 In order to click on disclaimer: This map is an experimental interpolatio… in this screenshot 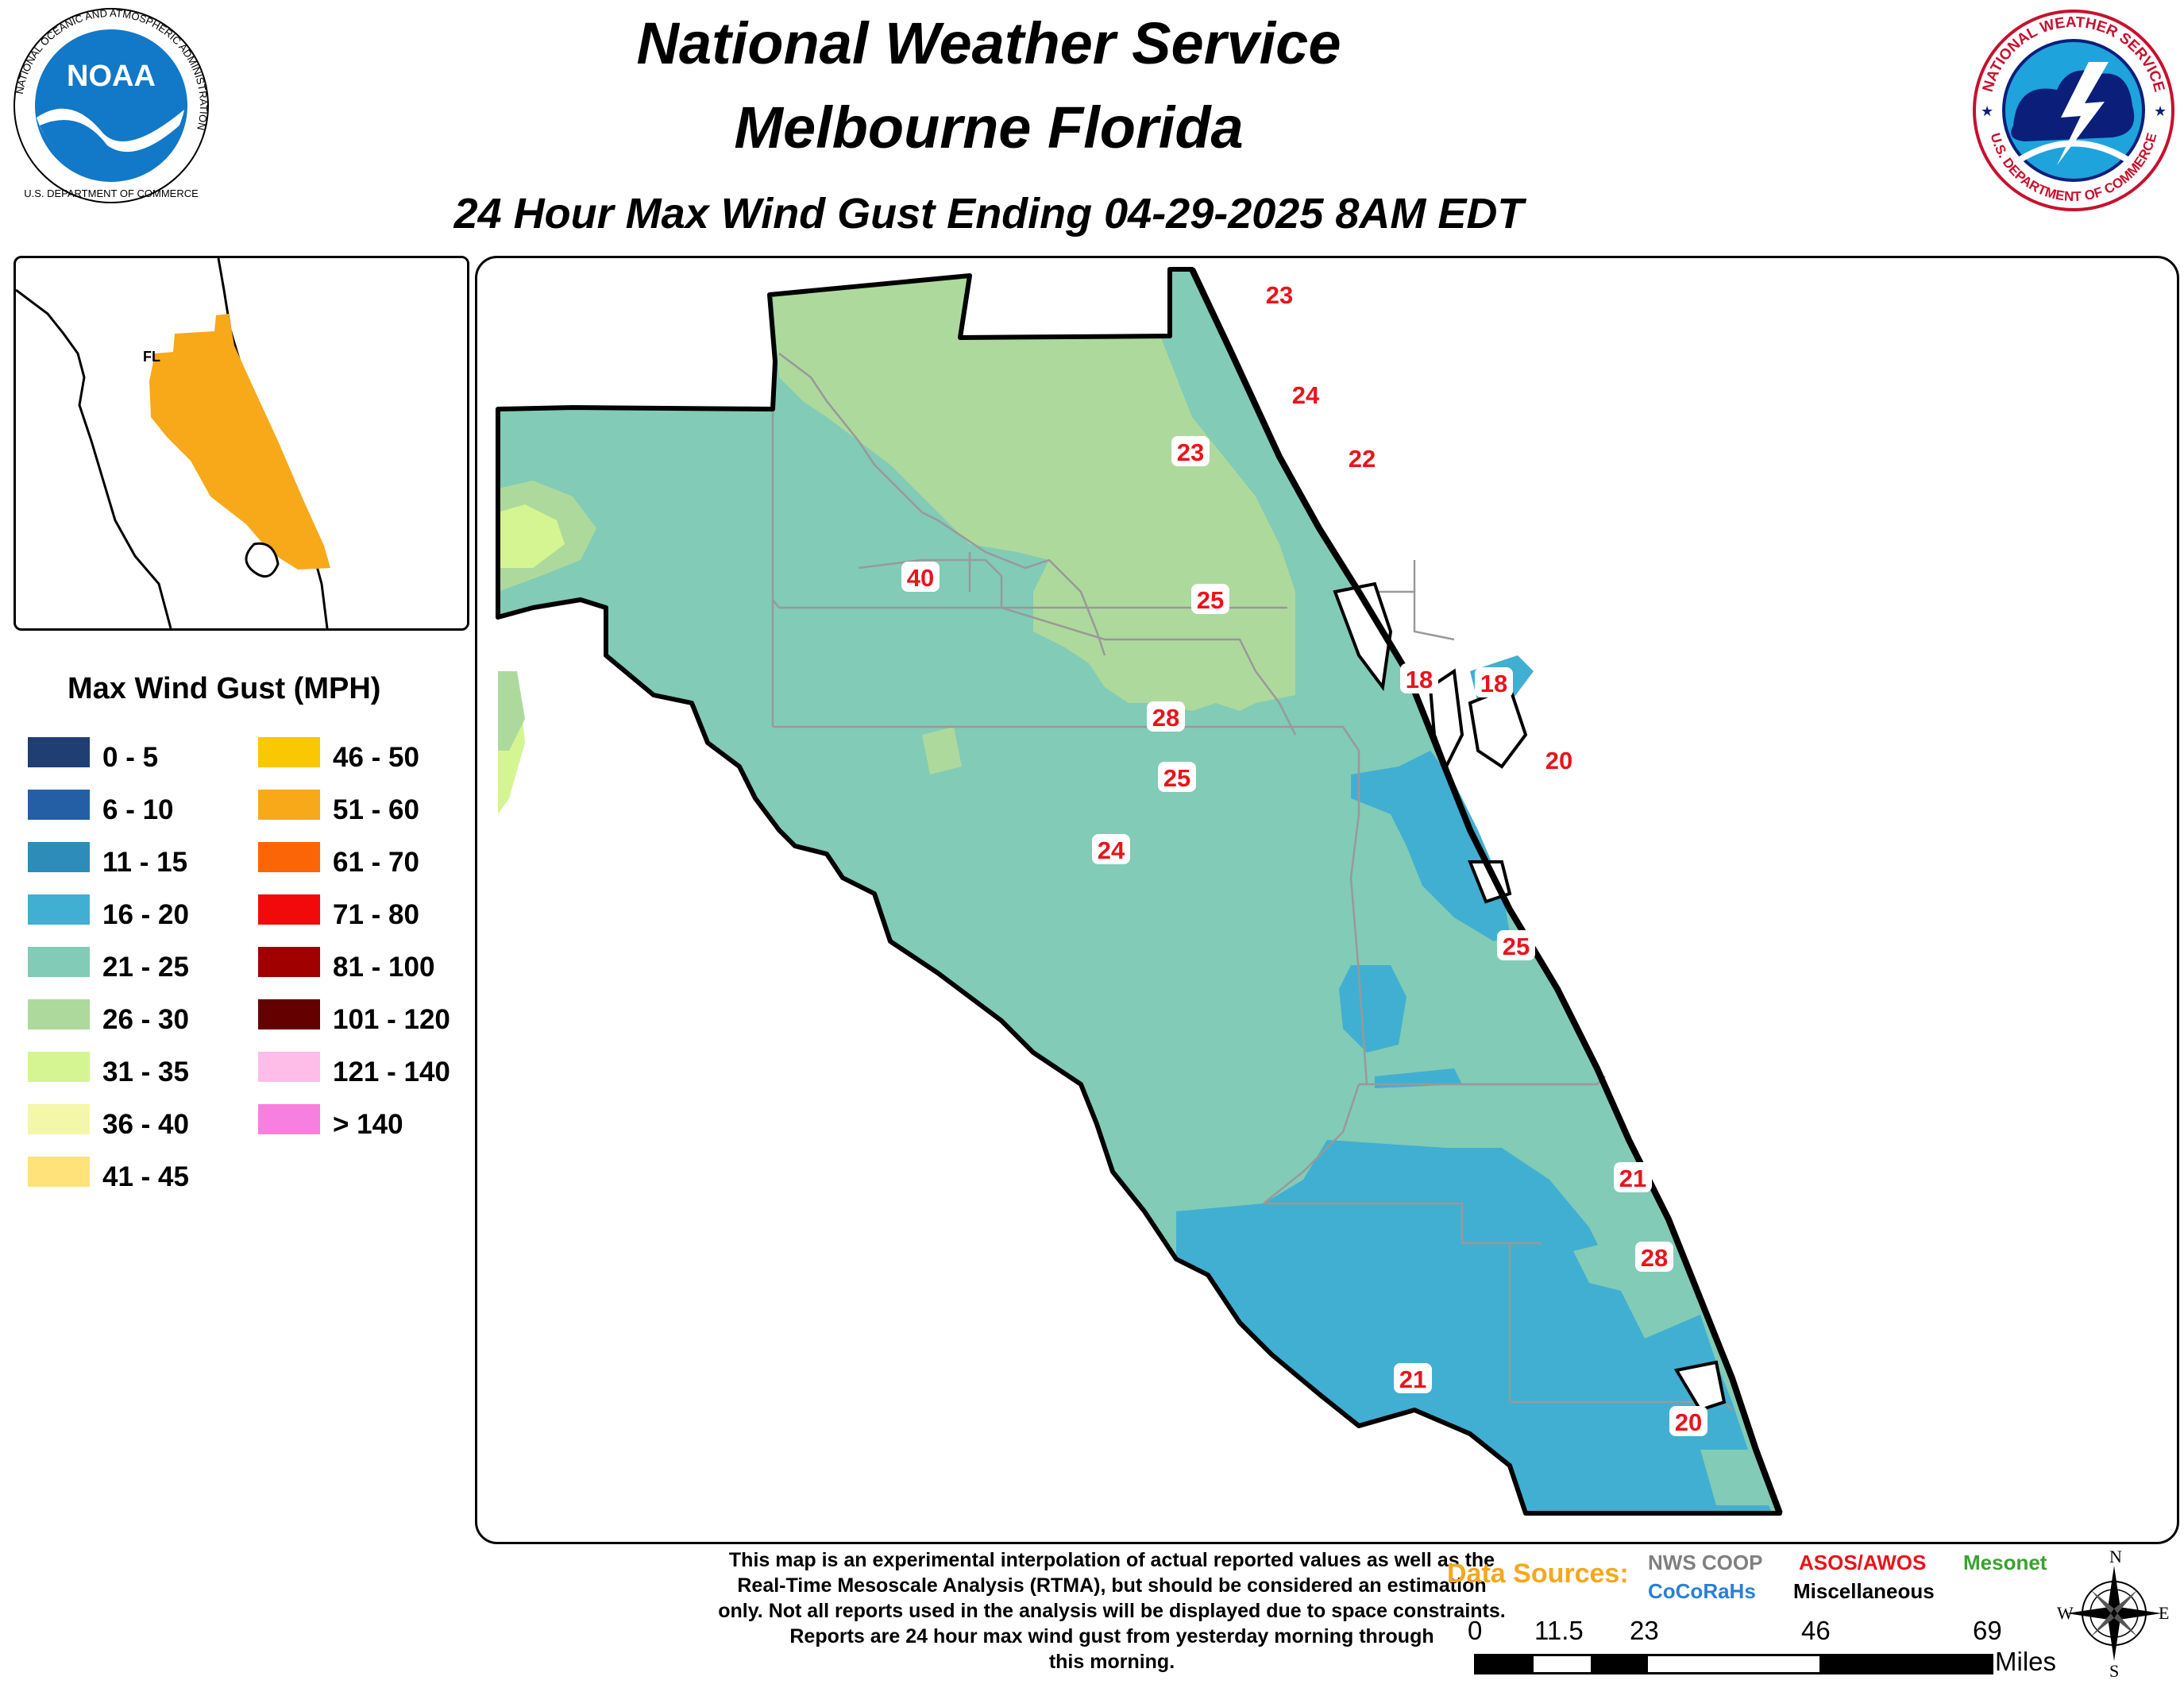, I will do `click(1112, 1611)`.